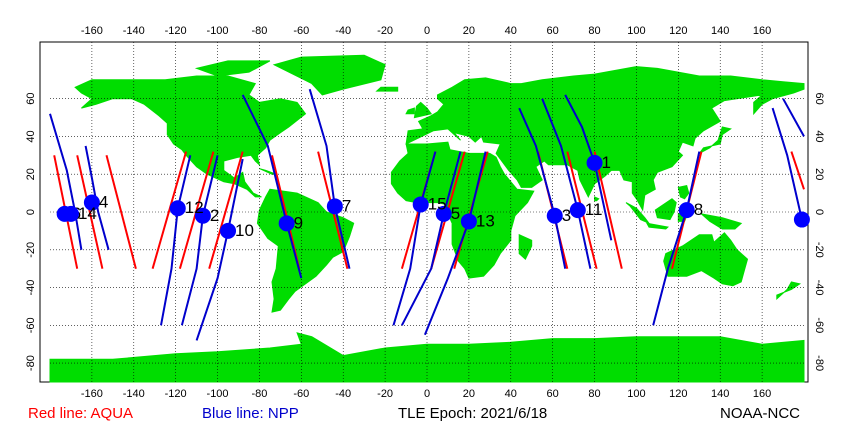 The width and height of the screenshot is (850, 425). What do you see at coordinates (31, 288) in the screenshot?
I see `lat-tick-left: -40` at bounding box center [31, 288].